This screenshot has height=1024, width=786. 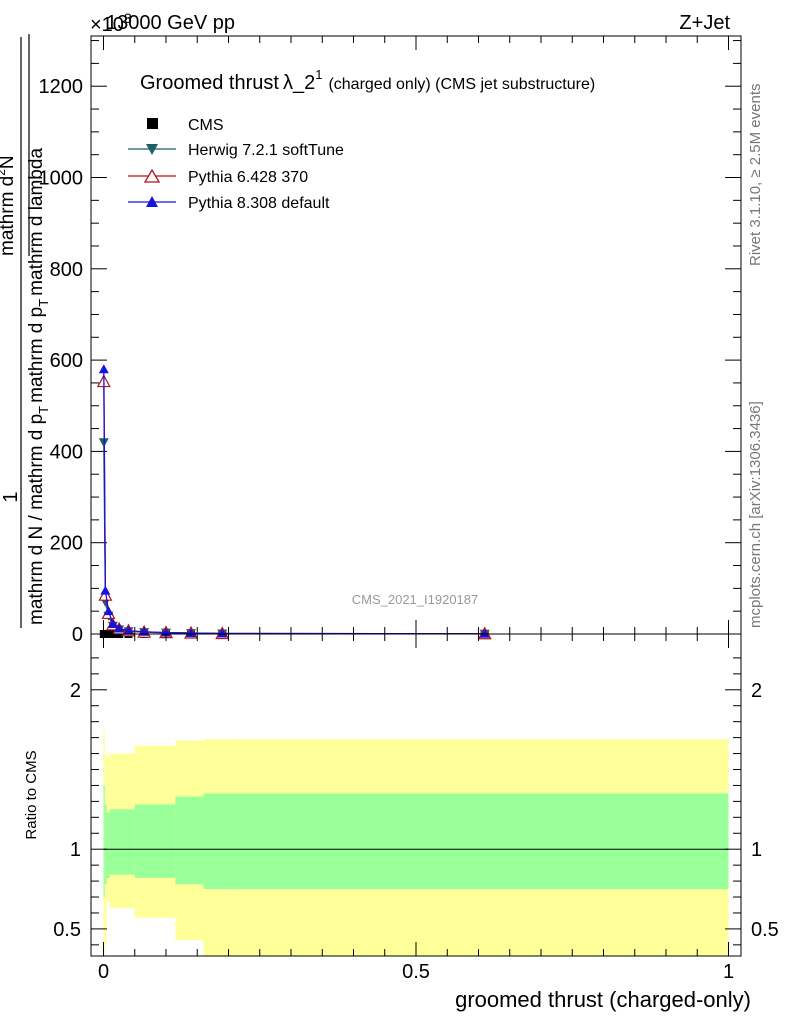 I want to click on legend-label-pythia8: Pythia 8.308 default, so click(x=259, y=203).